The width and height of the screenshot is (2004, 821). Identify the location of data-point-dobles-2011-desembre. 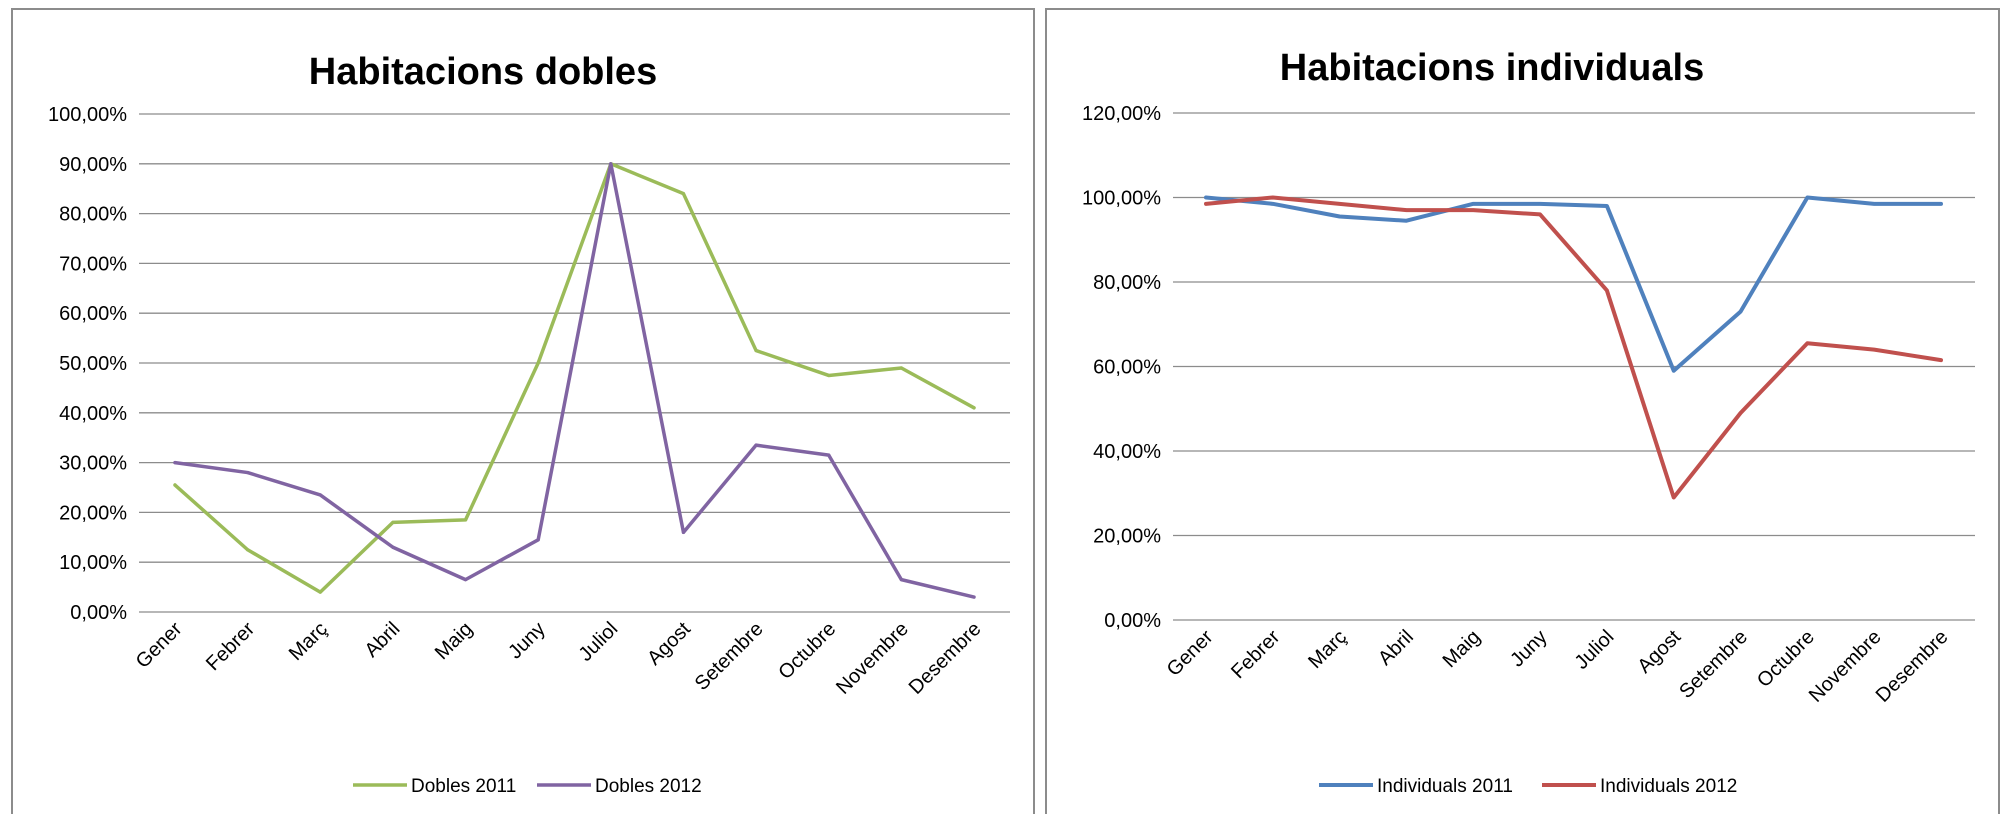
(974, 408).